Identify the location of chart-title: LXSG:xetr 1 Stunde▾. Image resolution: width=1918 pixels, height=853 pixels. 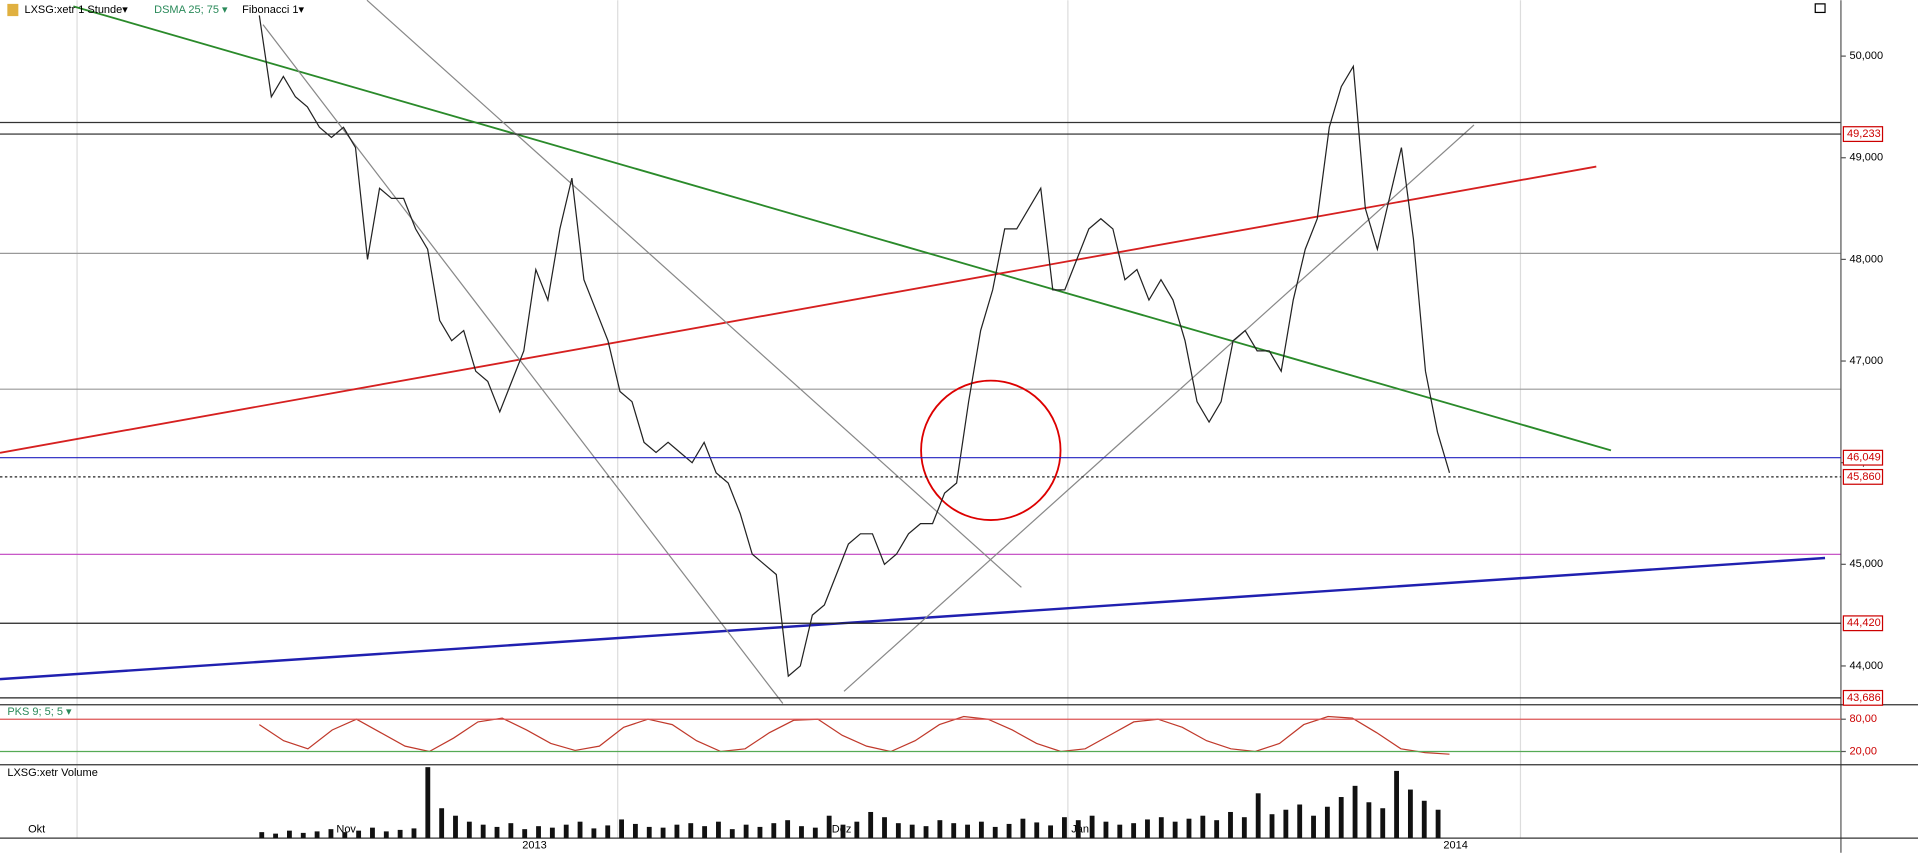
(76, 10).